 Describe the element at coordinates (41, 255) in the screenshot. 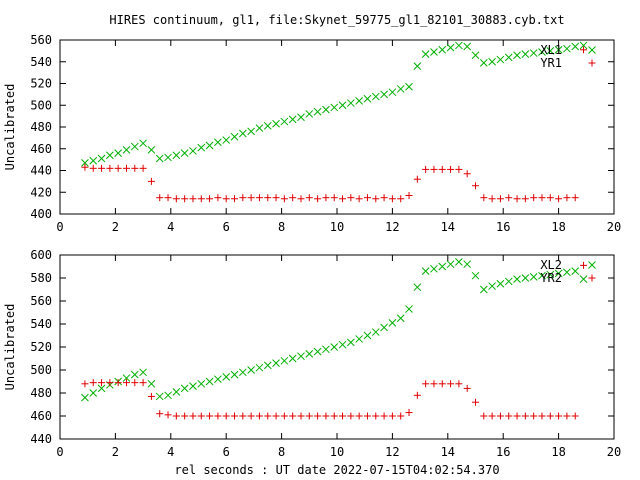

I see `y-tick-label: 600` at that location.